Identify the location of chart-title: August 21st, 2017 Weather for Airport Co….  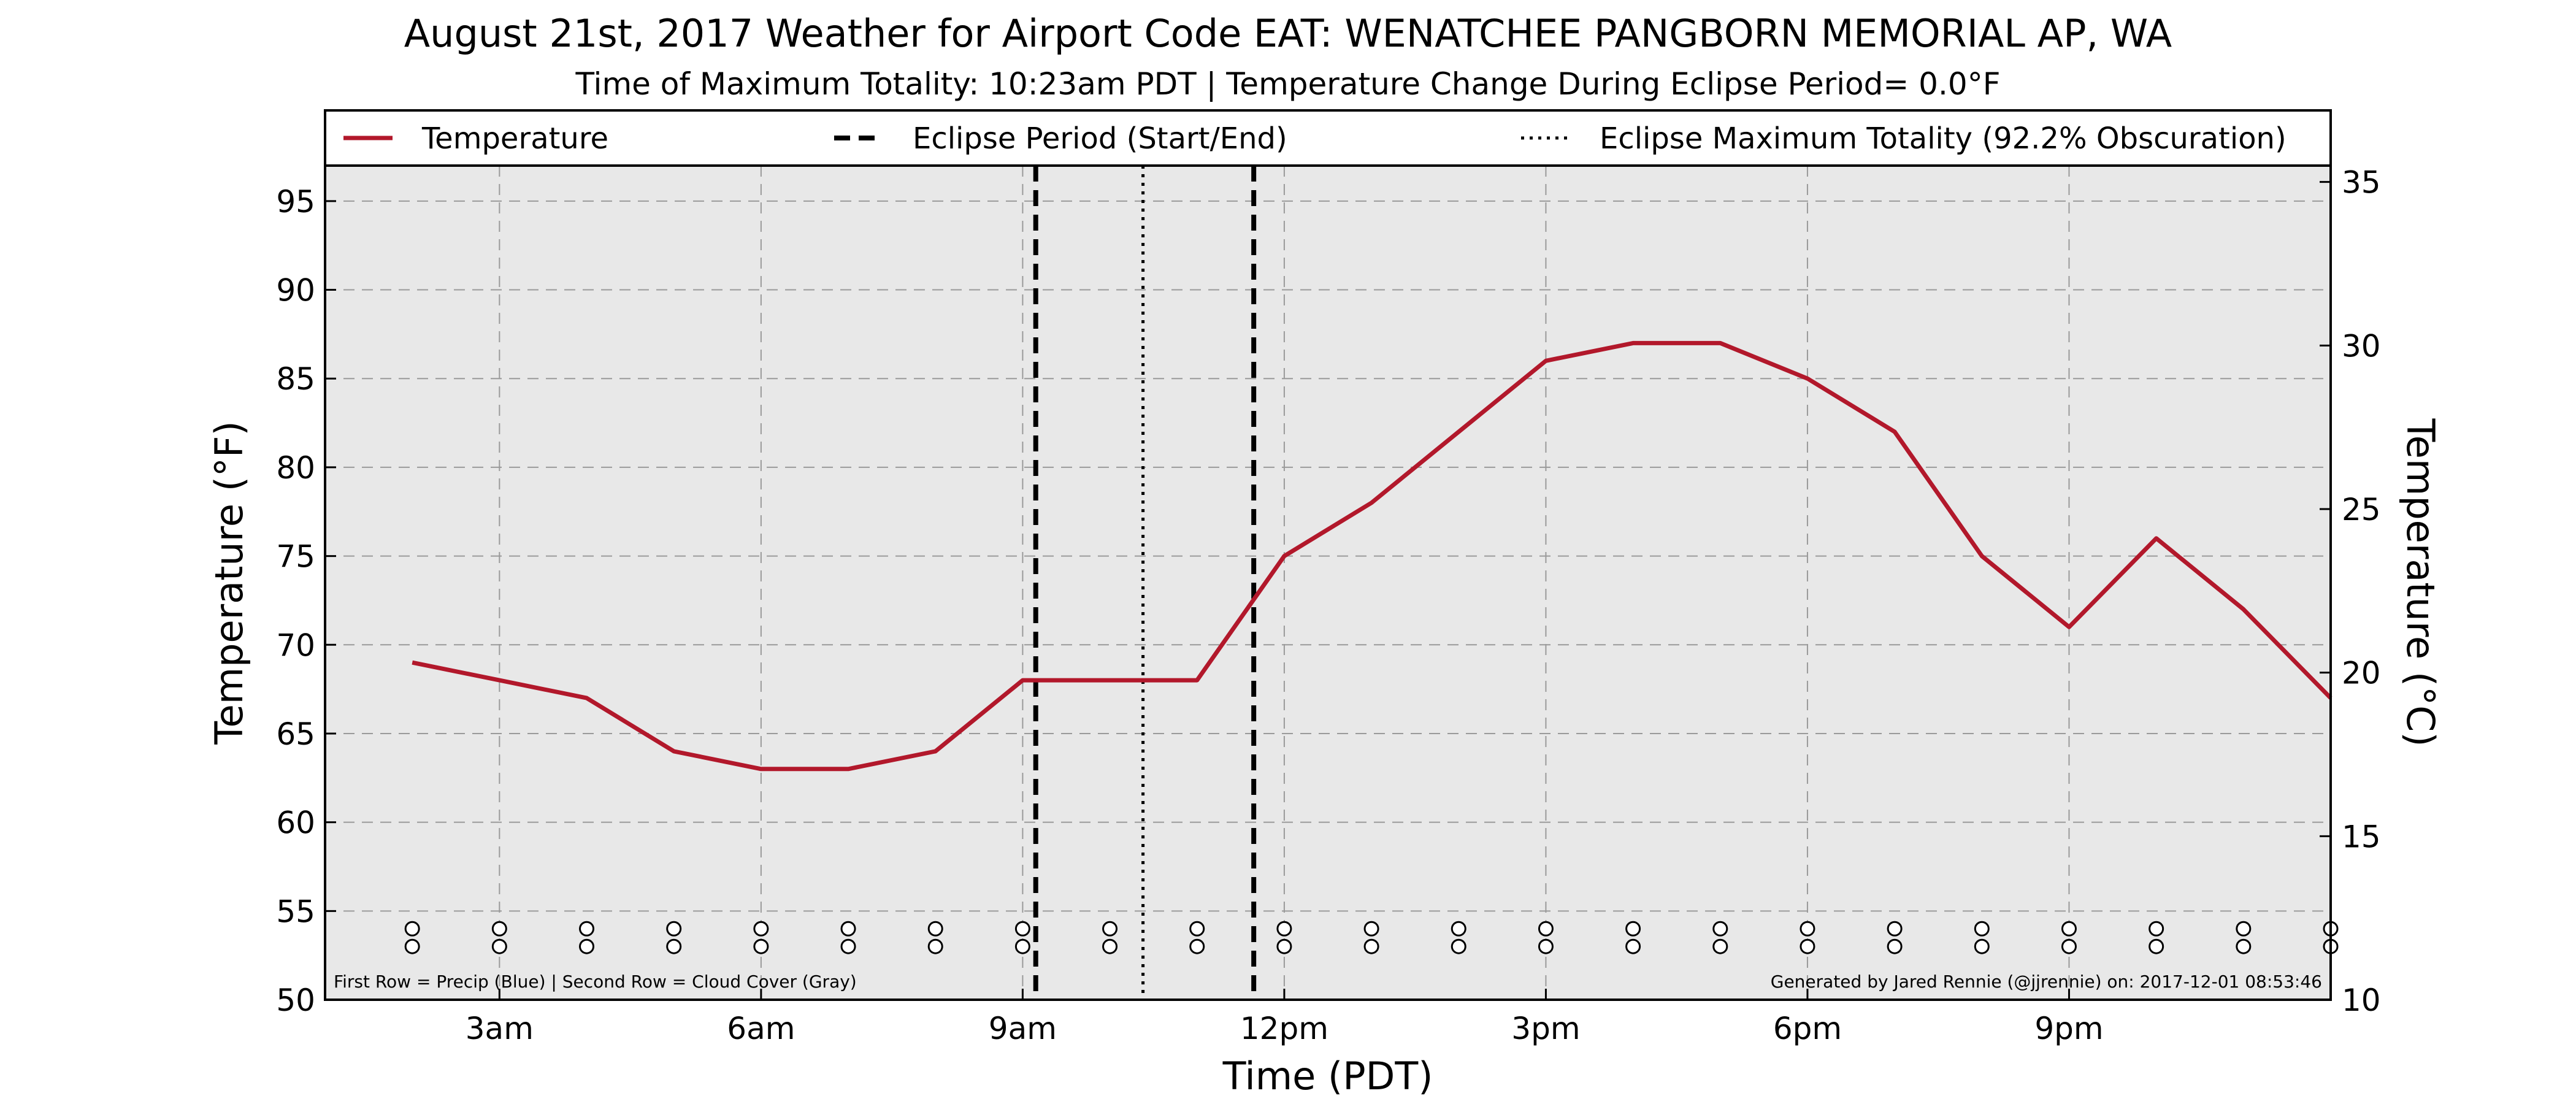
(1288, 33).